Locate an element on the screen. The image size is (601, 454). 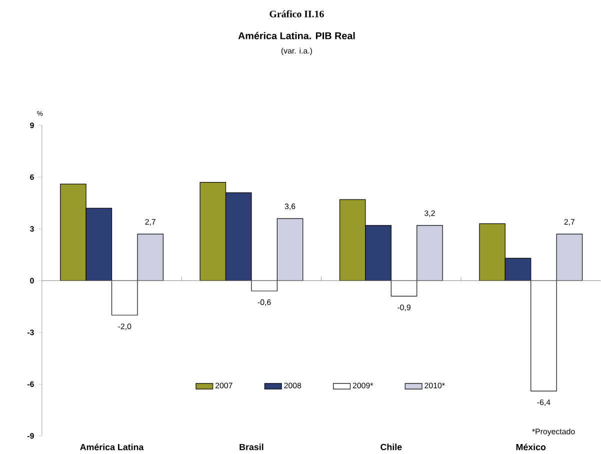
x-tick-label: México is located at coordinates (531, 447).